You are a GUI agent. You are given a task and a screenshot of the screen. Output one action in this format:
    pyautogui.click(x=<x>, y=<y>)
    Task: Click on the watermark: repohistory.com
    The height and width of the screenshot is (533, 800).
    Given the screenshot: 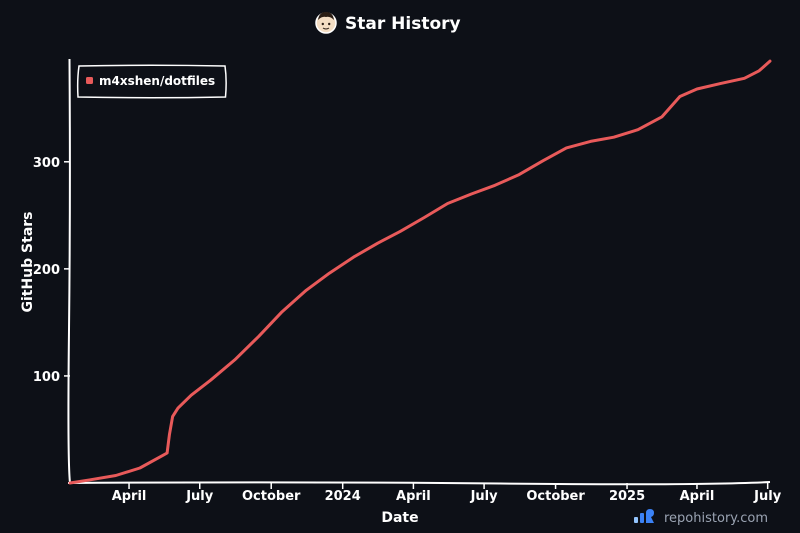 What is the action you would take?
    pyautogui.click(x=701, y=517)
    